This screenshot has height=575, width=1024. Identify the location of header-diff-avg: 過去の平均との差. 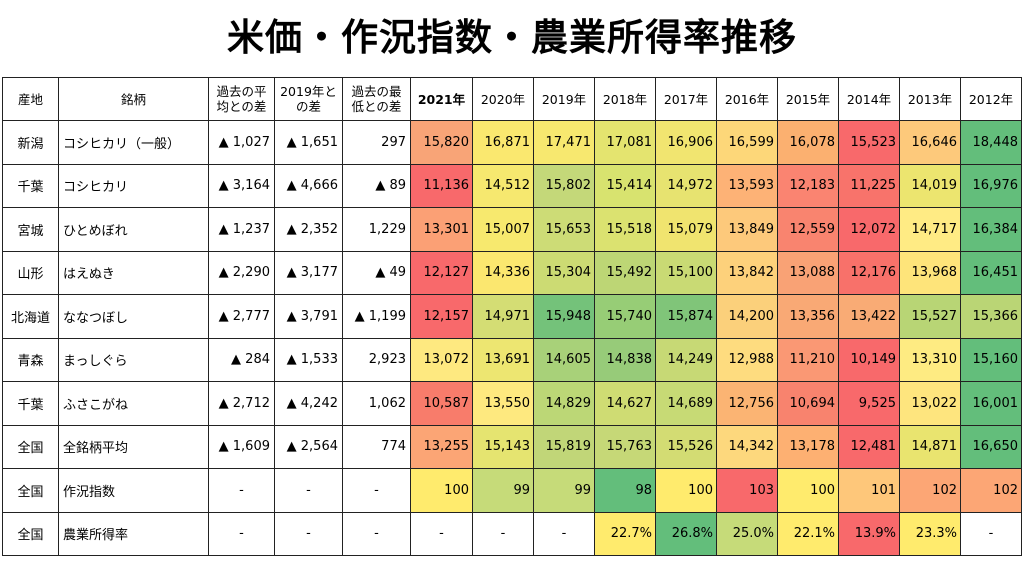
(241, 99).